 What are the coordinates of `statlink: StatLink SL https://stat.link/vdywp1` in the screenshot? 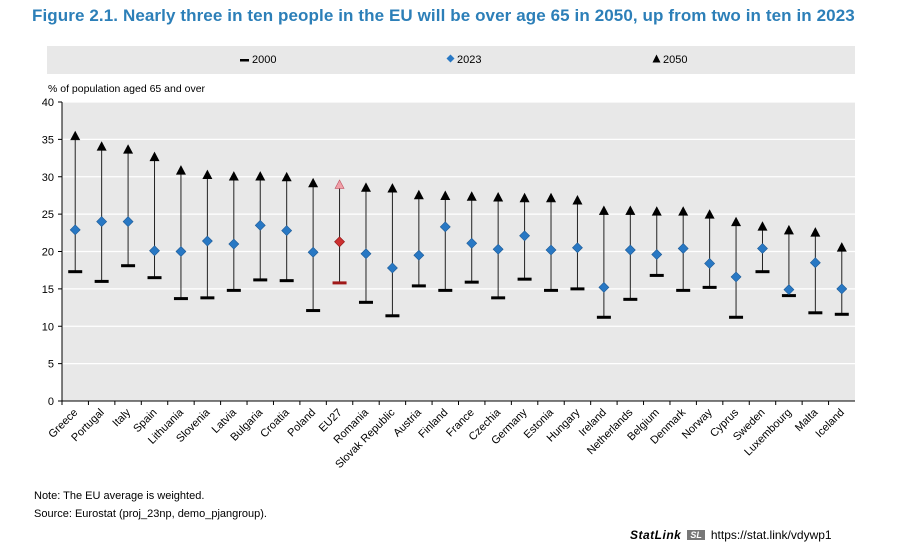 It's located at (731, 535).